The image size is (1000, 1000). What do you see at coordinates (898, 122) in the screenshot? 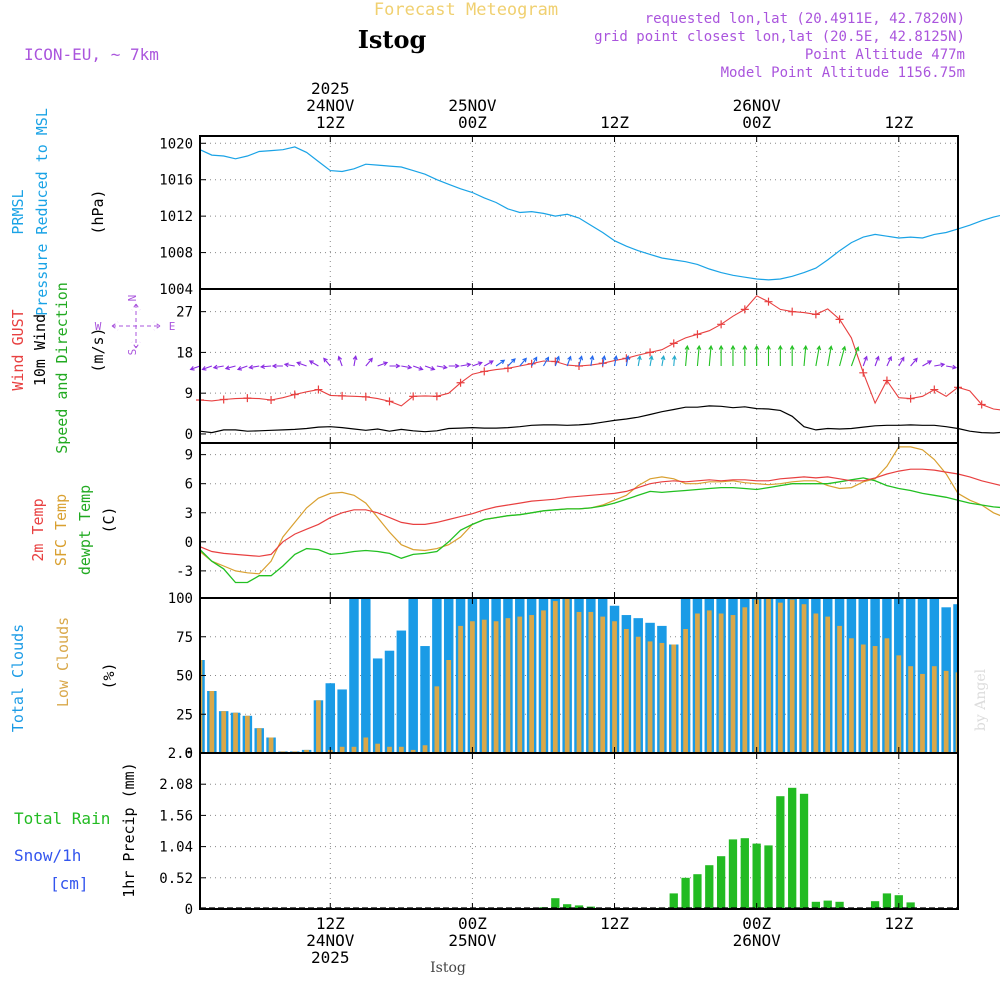
I see `time-label-top: 12Z` at bounding box center [898, 122].